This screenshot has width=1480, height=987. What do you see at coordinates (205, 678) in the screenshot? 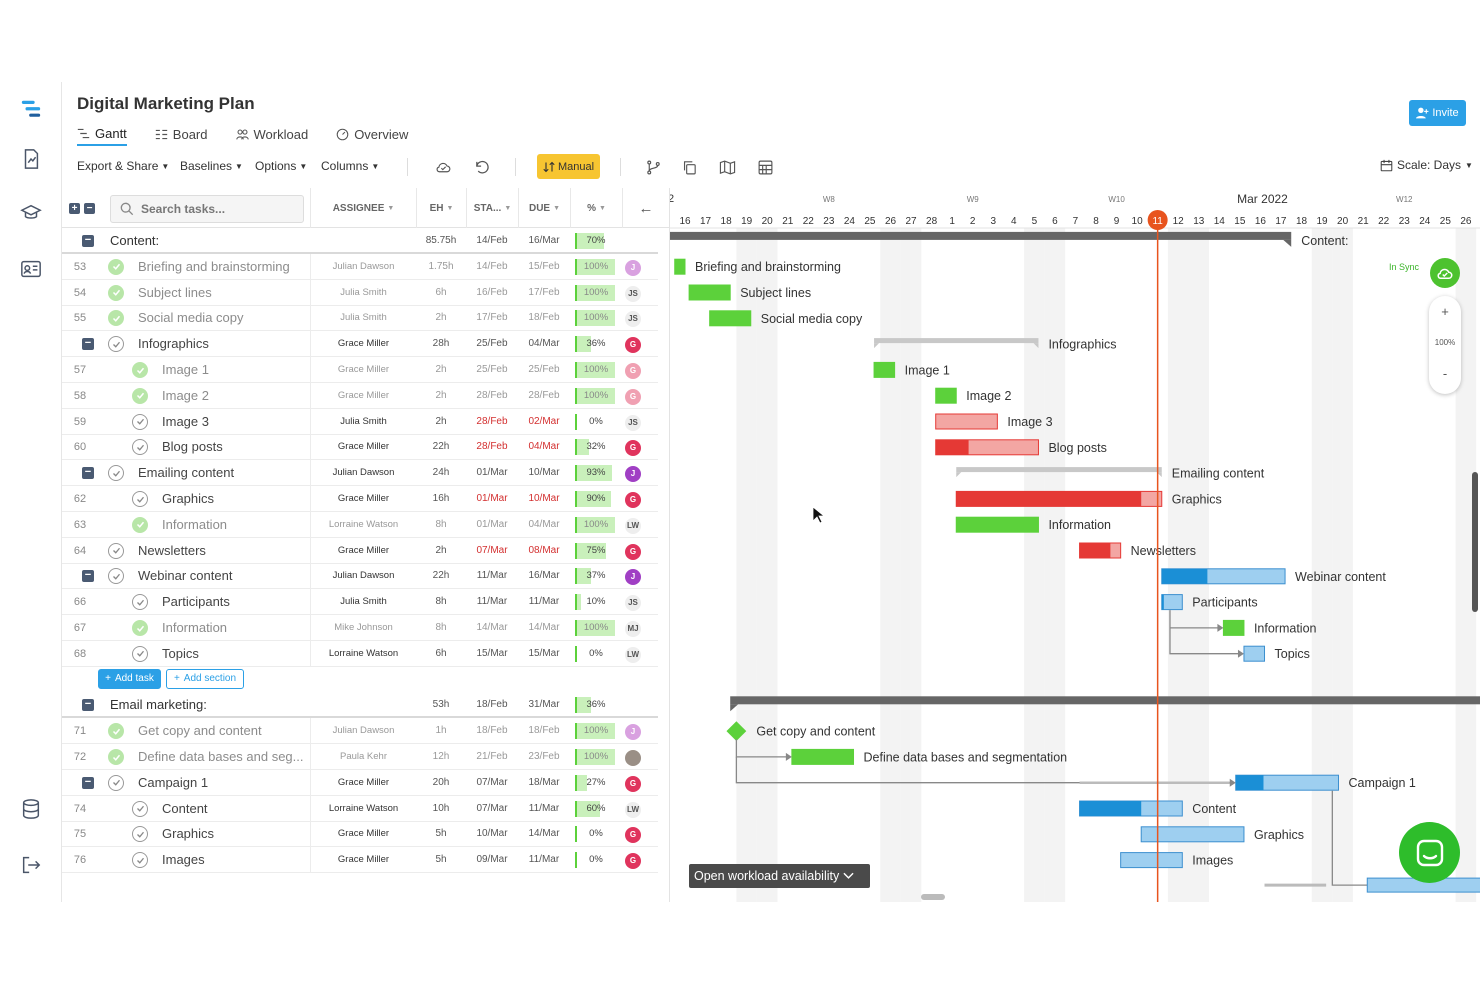
I see `add-section-button: + Add section` at bounding box center [205, 678].